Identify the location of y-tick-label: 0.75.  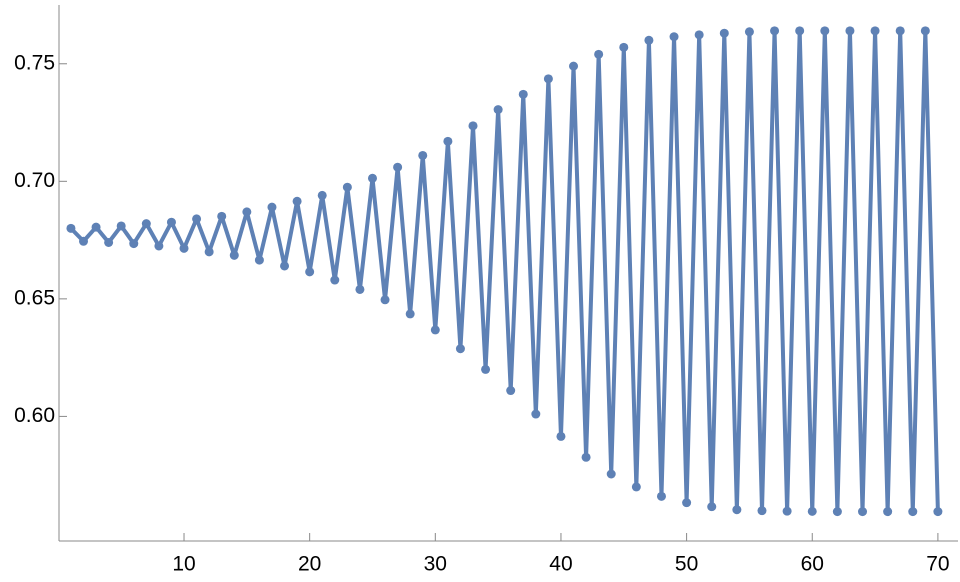
(34, 62).